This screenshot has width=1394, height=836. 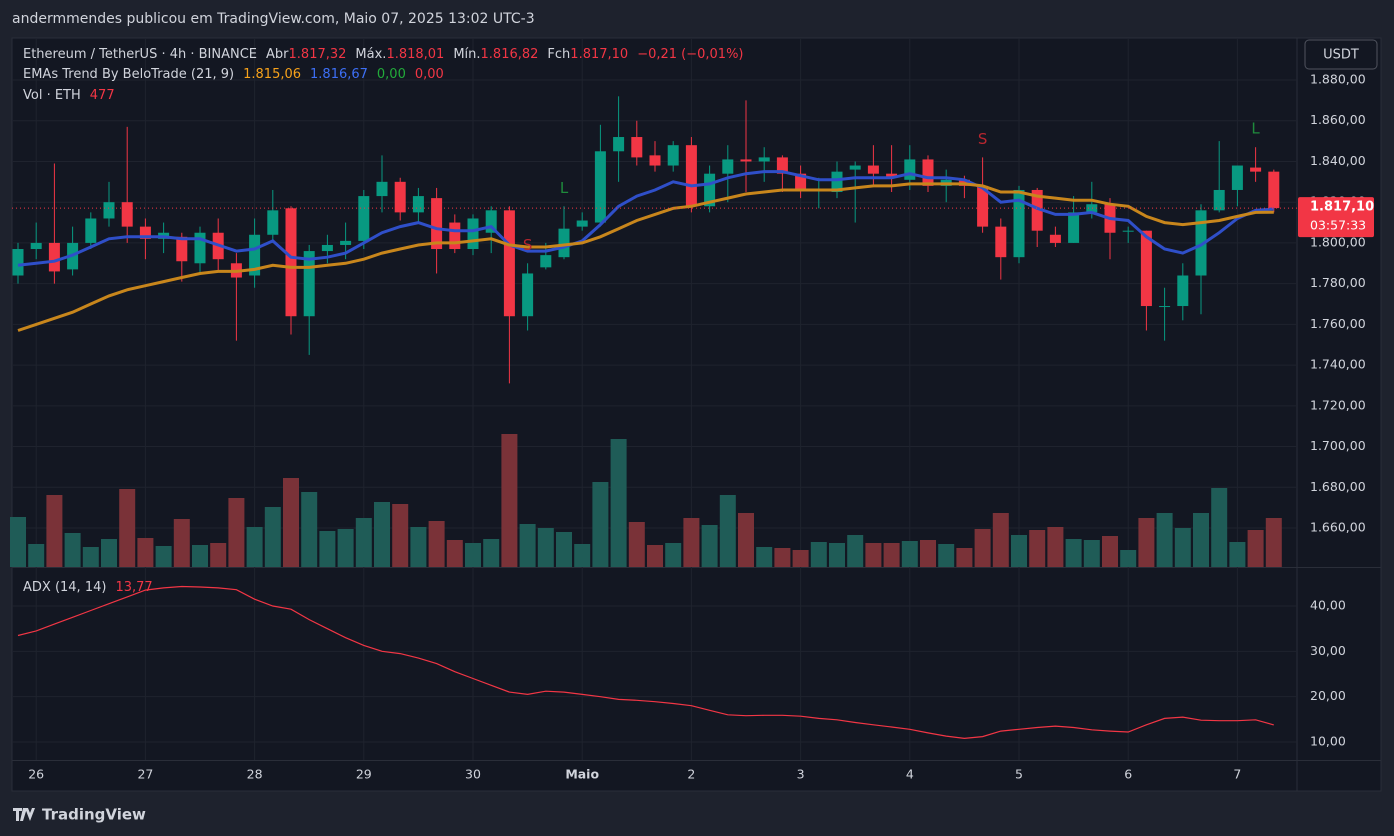 What do you see at coordinates (88, 587) in the screenshot?
I see `adx-legend: ADX (14, 14) 13,77` at bounding box center [88, 587].